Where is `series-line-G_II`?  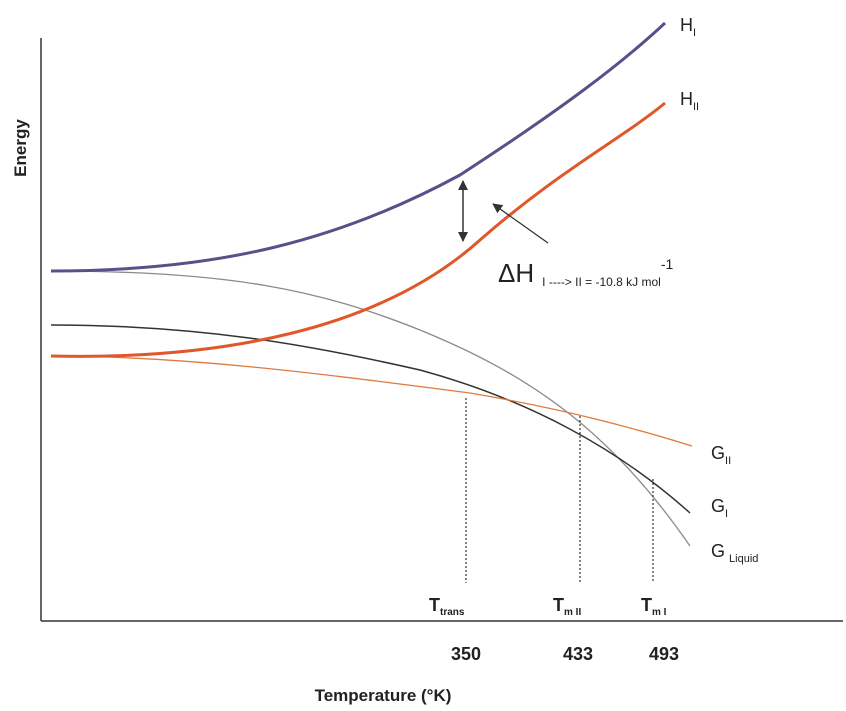
series-line-G_II is located at coordinates (371, 401).